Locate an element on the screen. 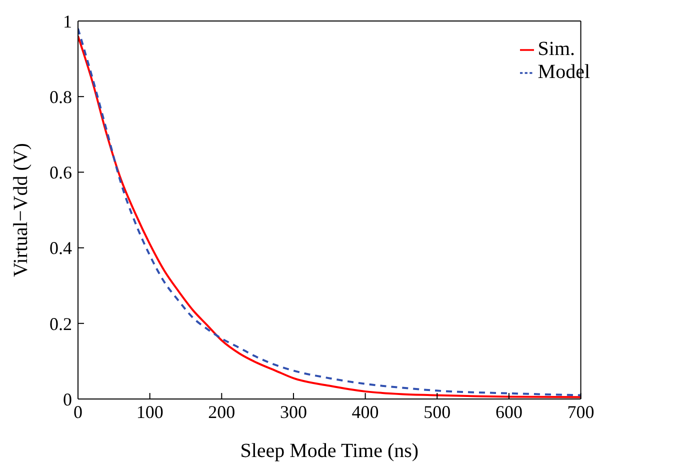 The height and width of the screenshot is (465, 680). x-tick-label: 200 is located at coordinates (222, 412).